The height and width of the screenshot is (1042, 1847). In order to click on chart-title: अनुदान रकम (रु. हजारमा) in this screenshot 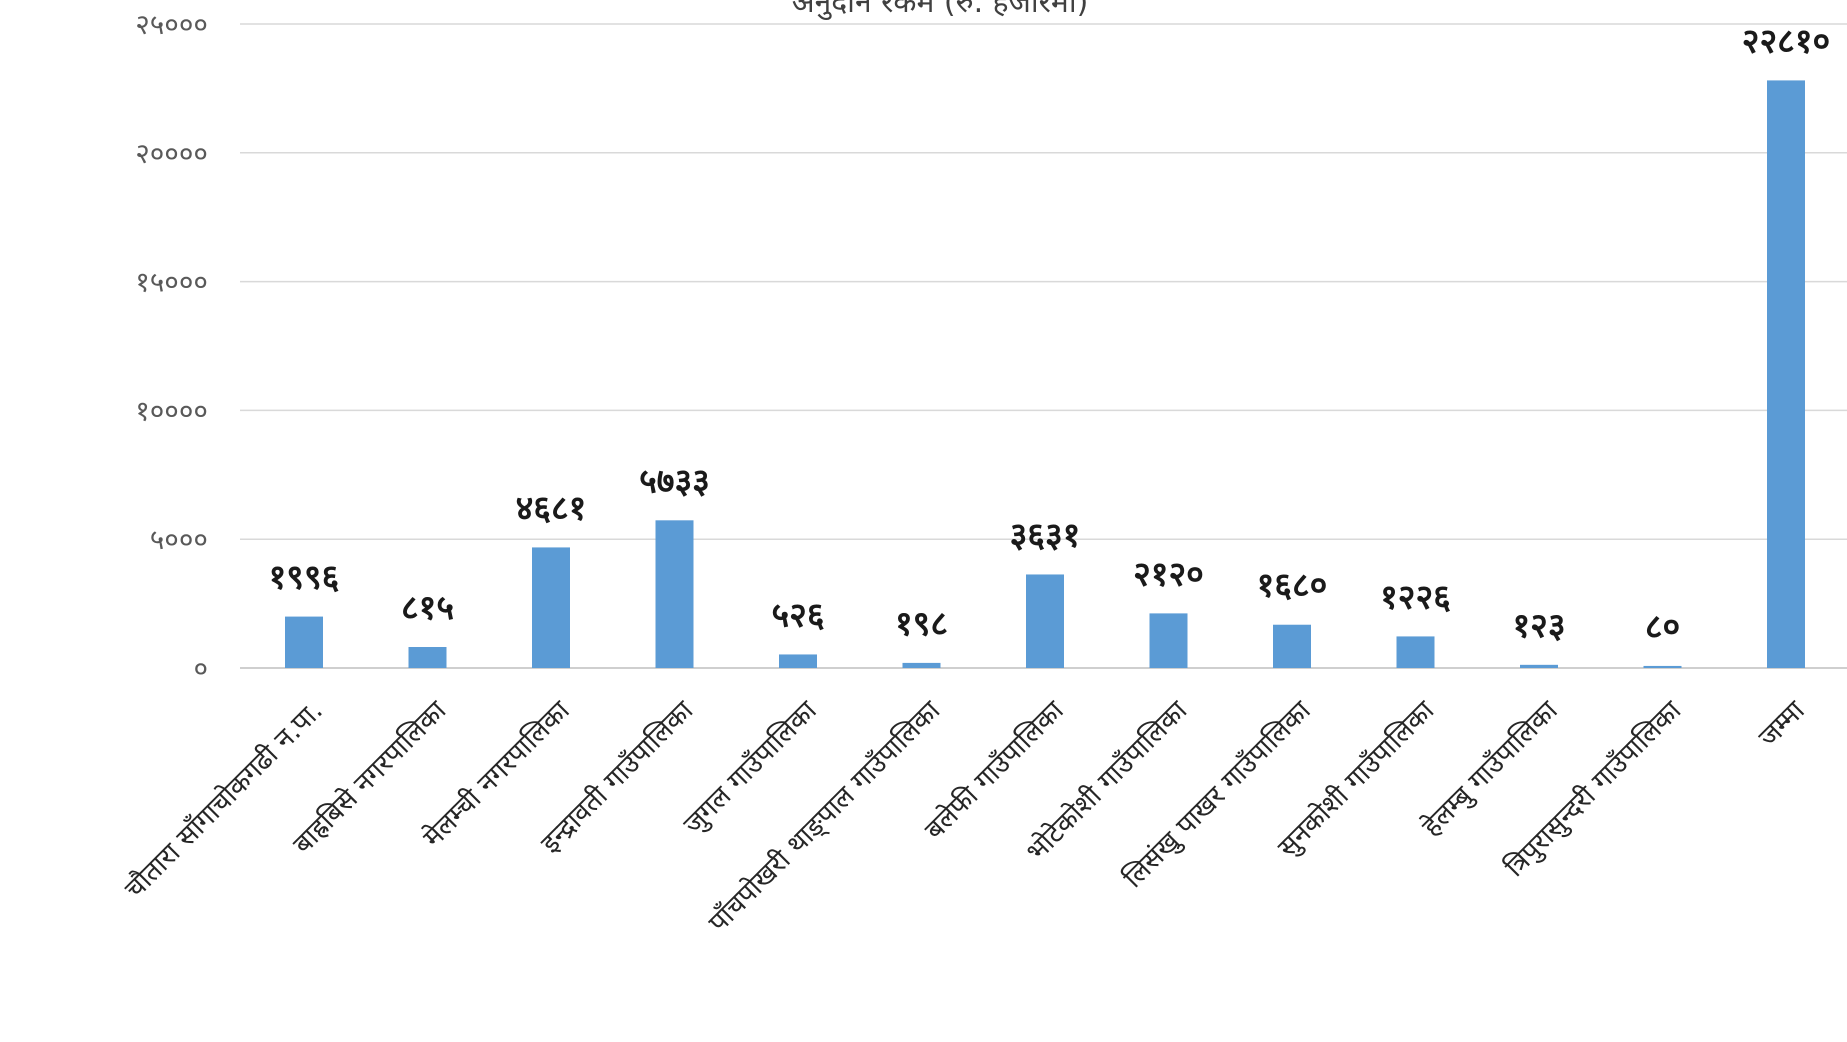, I will do `click(940, 10)`.